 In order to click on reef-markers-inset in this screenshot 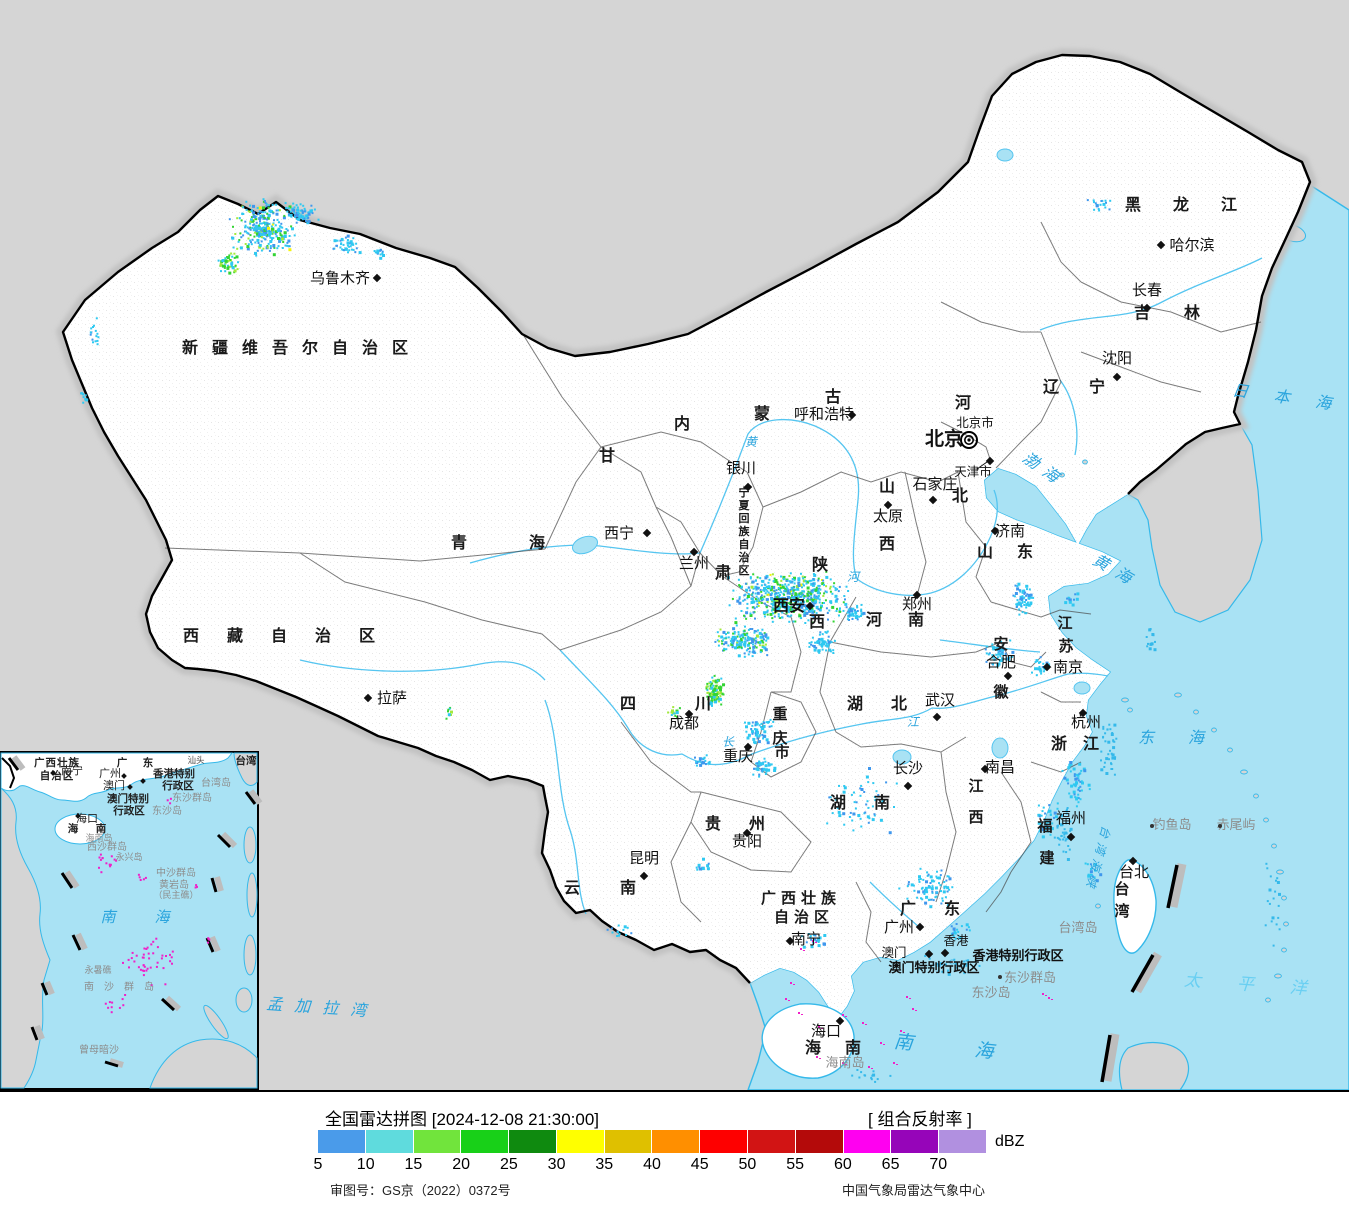, I will do `click(154, 905)`.